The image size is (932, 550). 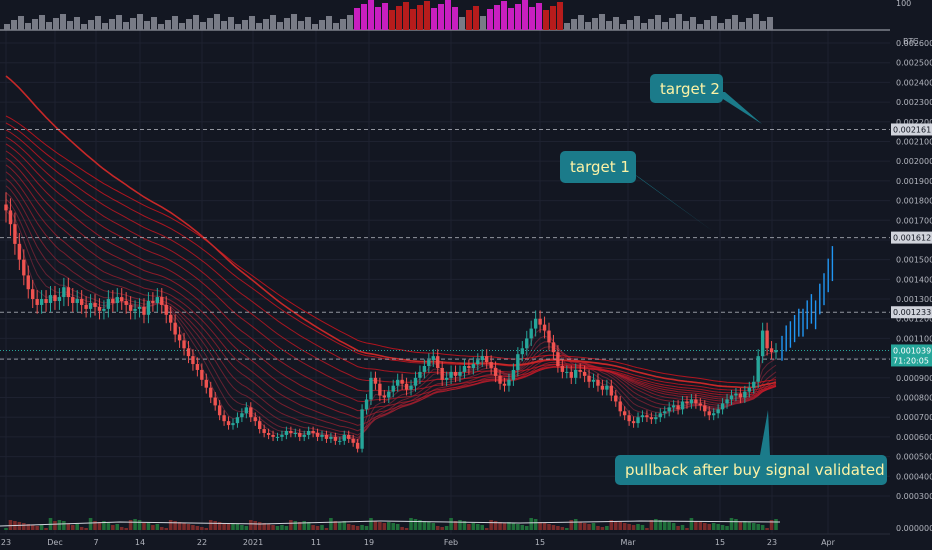 What do you see at coordinates (699, 273) in the screenshot?
I see `callout-leaders` at bounding box center [699, 273].